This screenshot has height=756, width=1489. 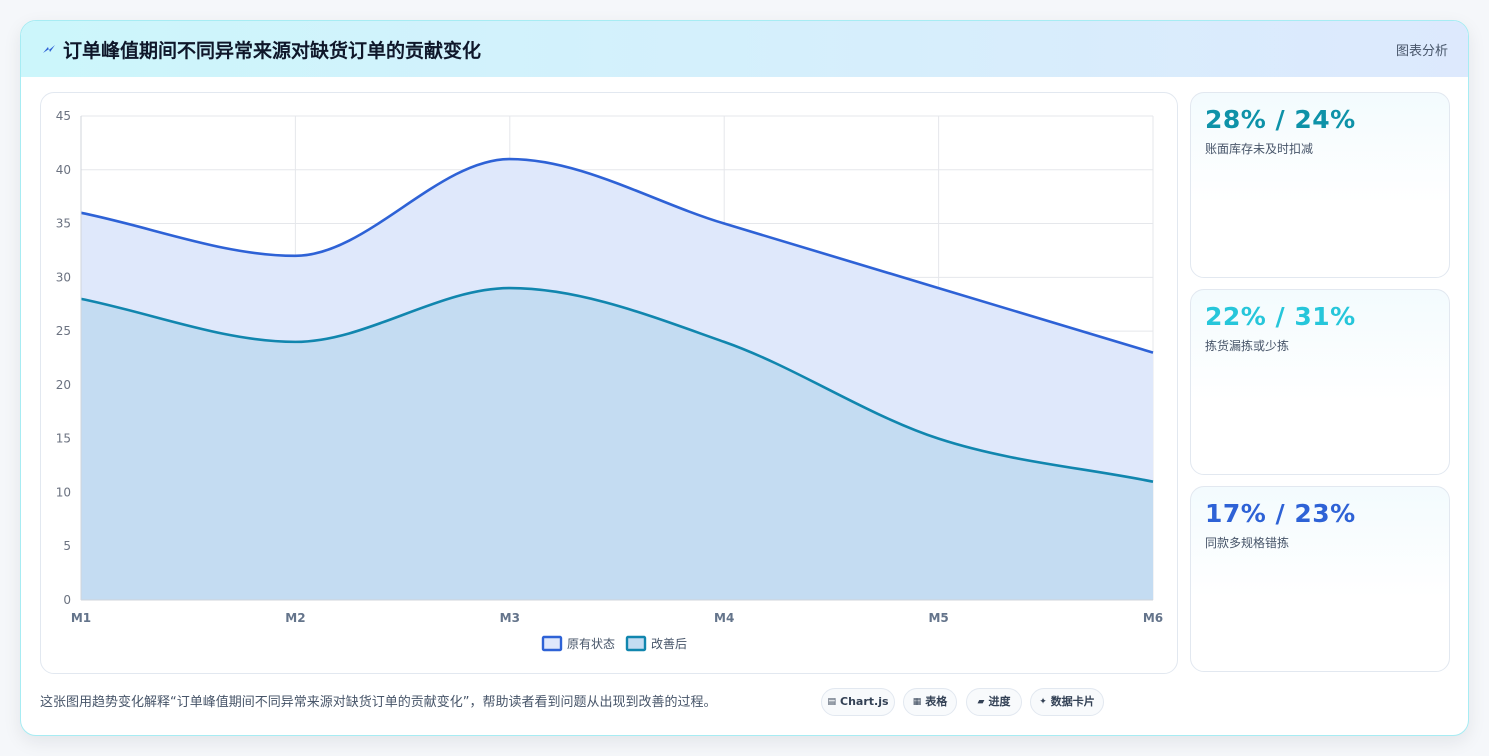 What do you see at coordinates (724, 618) in the screenshot?
I see `x-tick-label: M4` at bounding box center [724, 618].